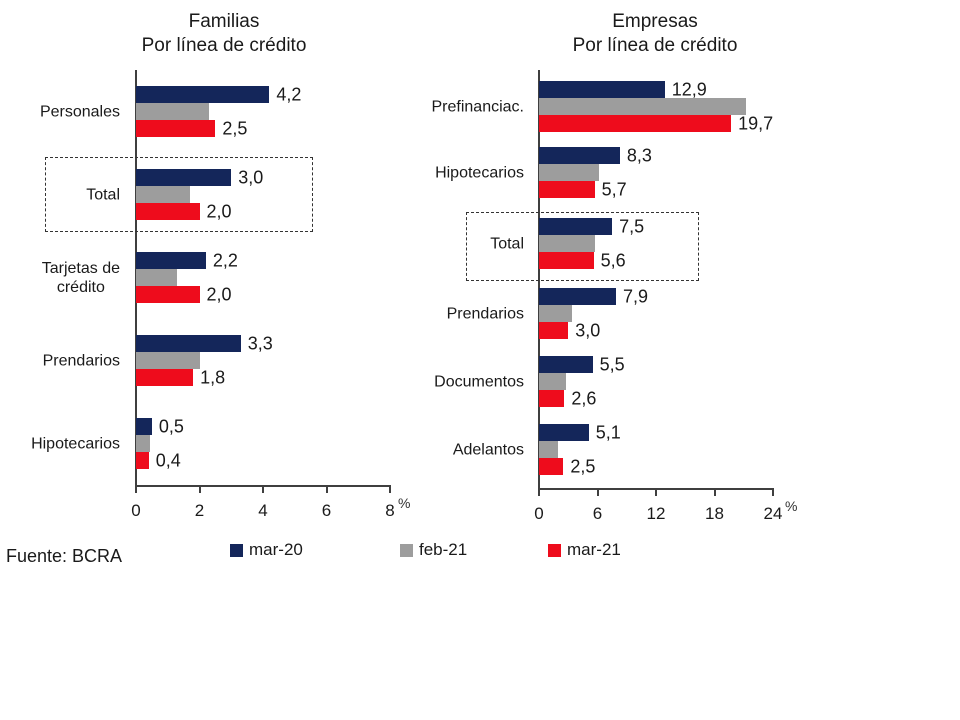  What do you see at coordinates (714, 513) in the screenshot?
I see `x-axis-tick-label: 18` at bounding box center [714, 513].